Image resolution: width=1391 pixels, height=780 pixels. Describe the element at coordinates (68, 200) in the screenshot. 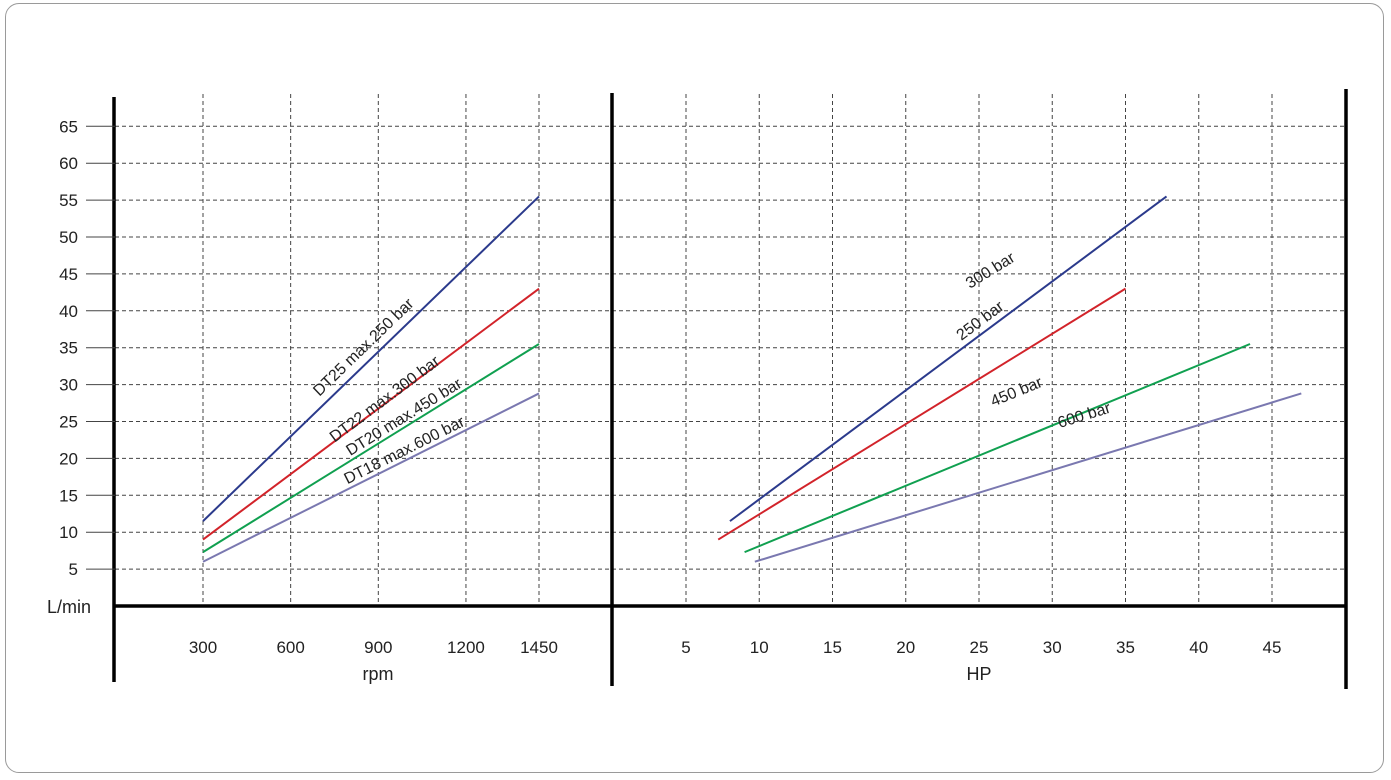

I see `y-tick-label-10: 55` at that location.